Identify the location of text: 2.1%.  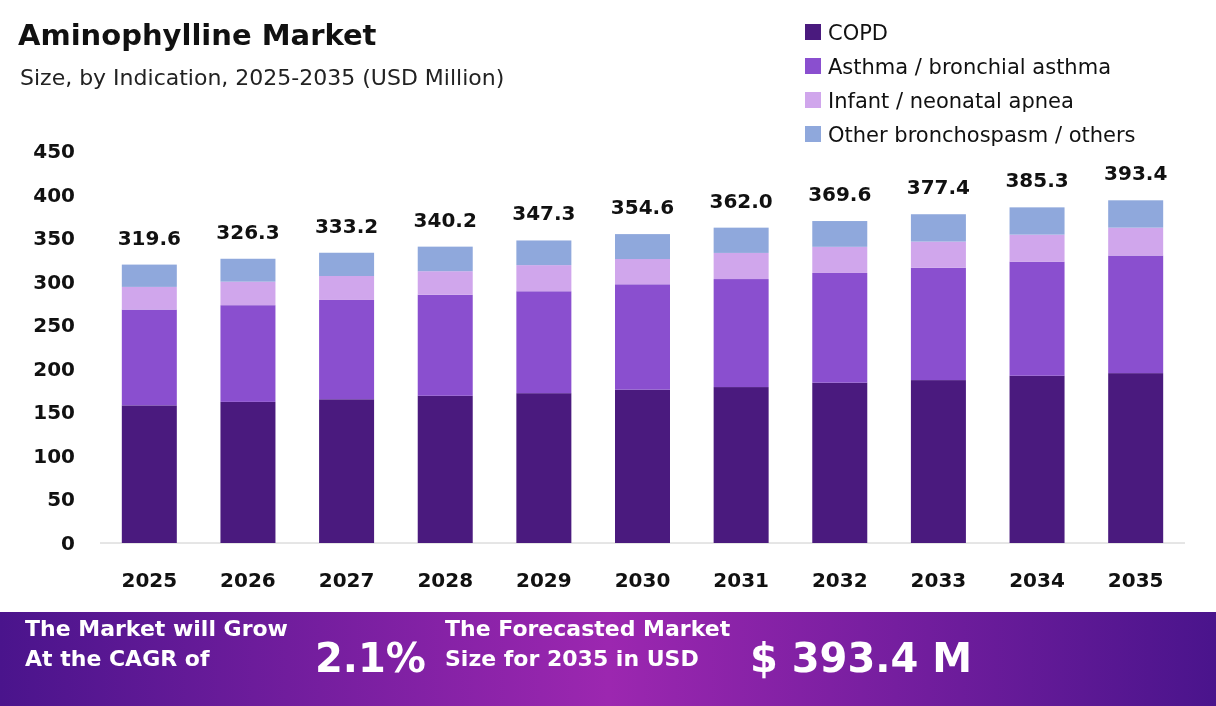
(370, 658).